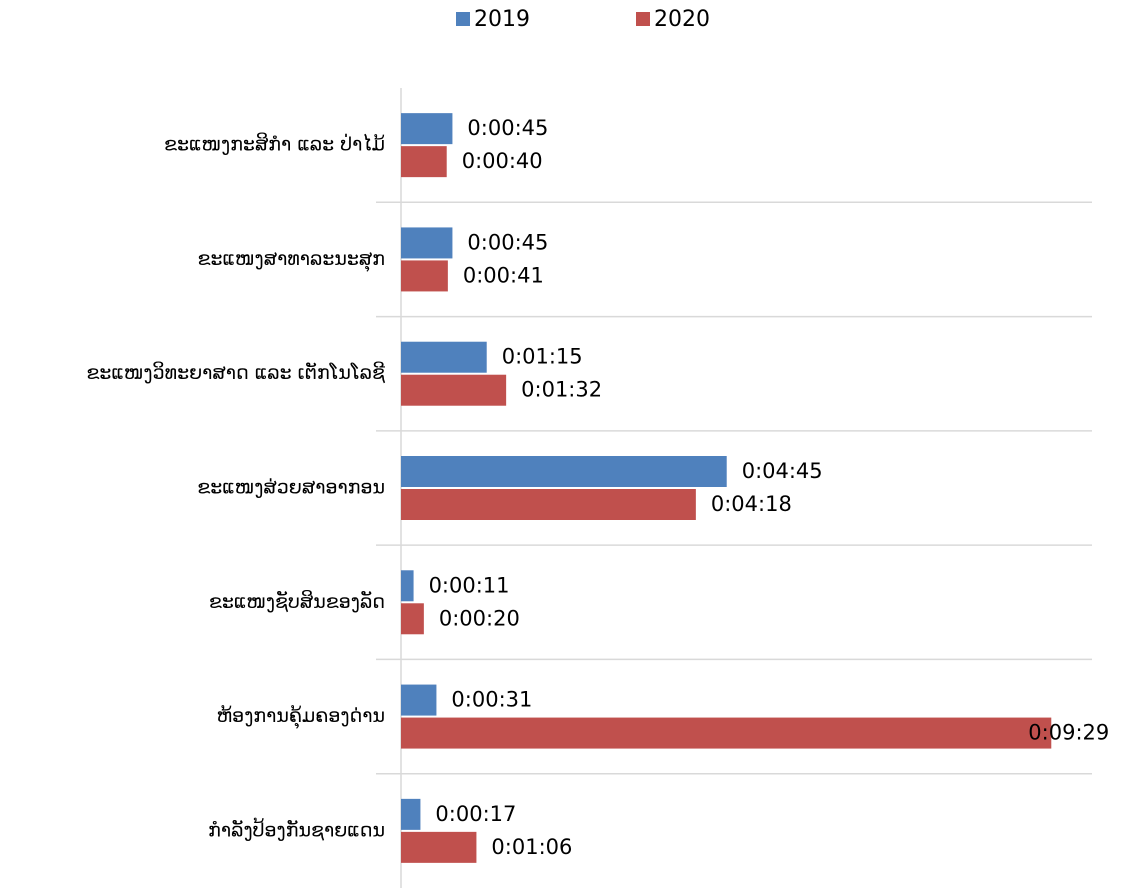 Image resolution: width=1121 pixels, height=888 pixels. I want to click on data-label: 0:00:11, so click(469, 585).